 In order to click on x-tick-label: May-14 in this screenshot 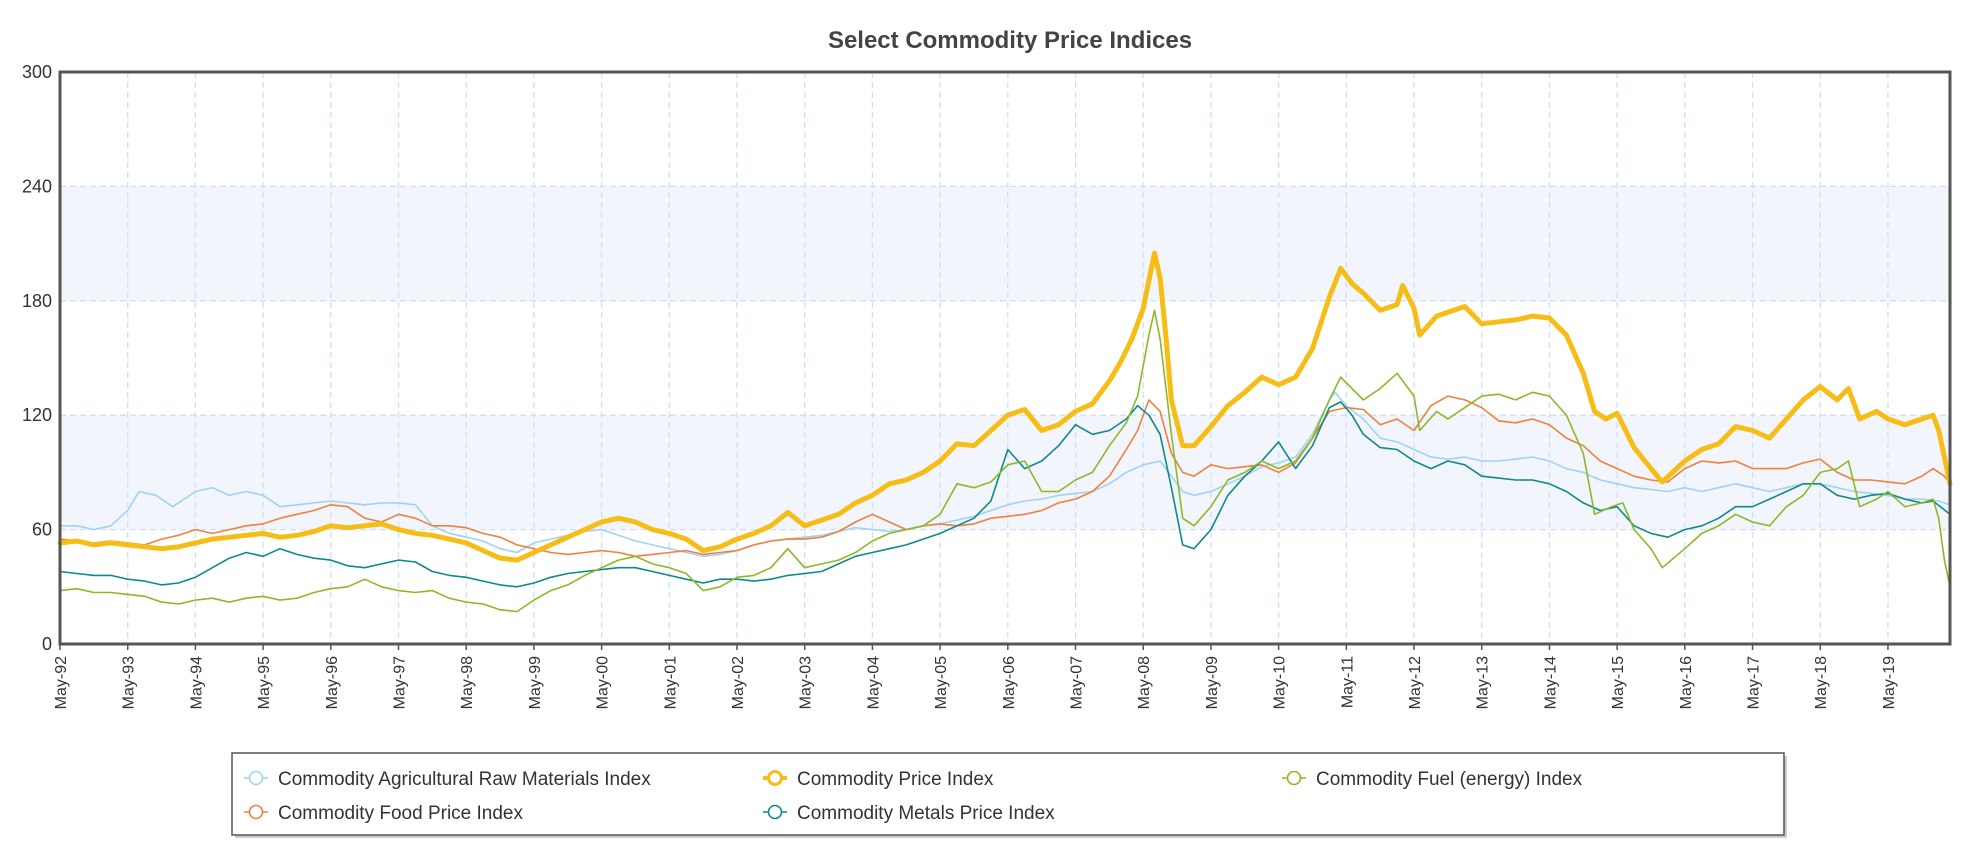, I will do `click(1550, 682)`.